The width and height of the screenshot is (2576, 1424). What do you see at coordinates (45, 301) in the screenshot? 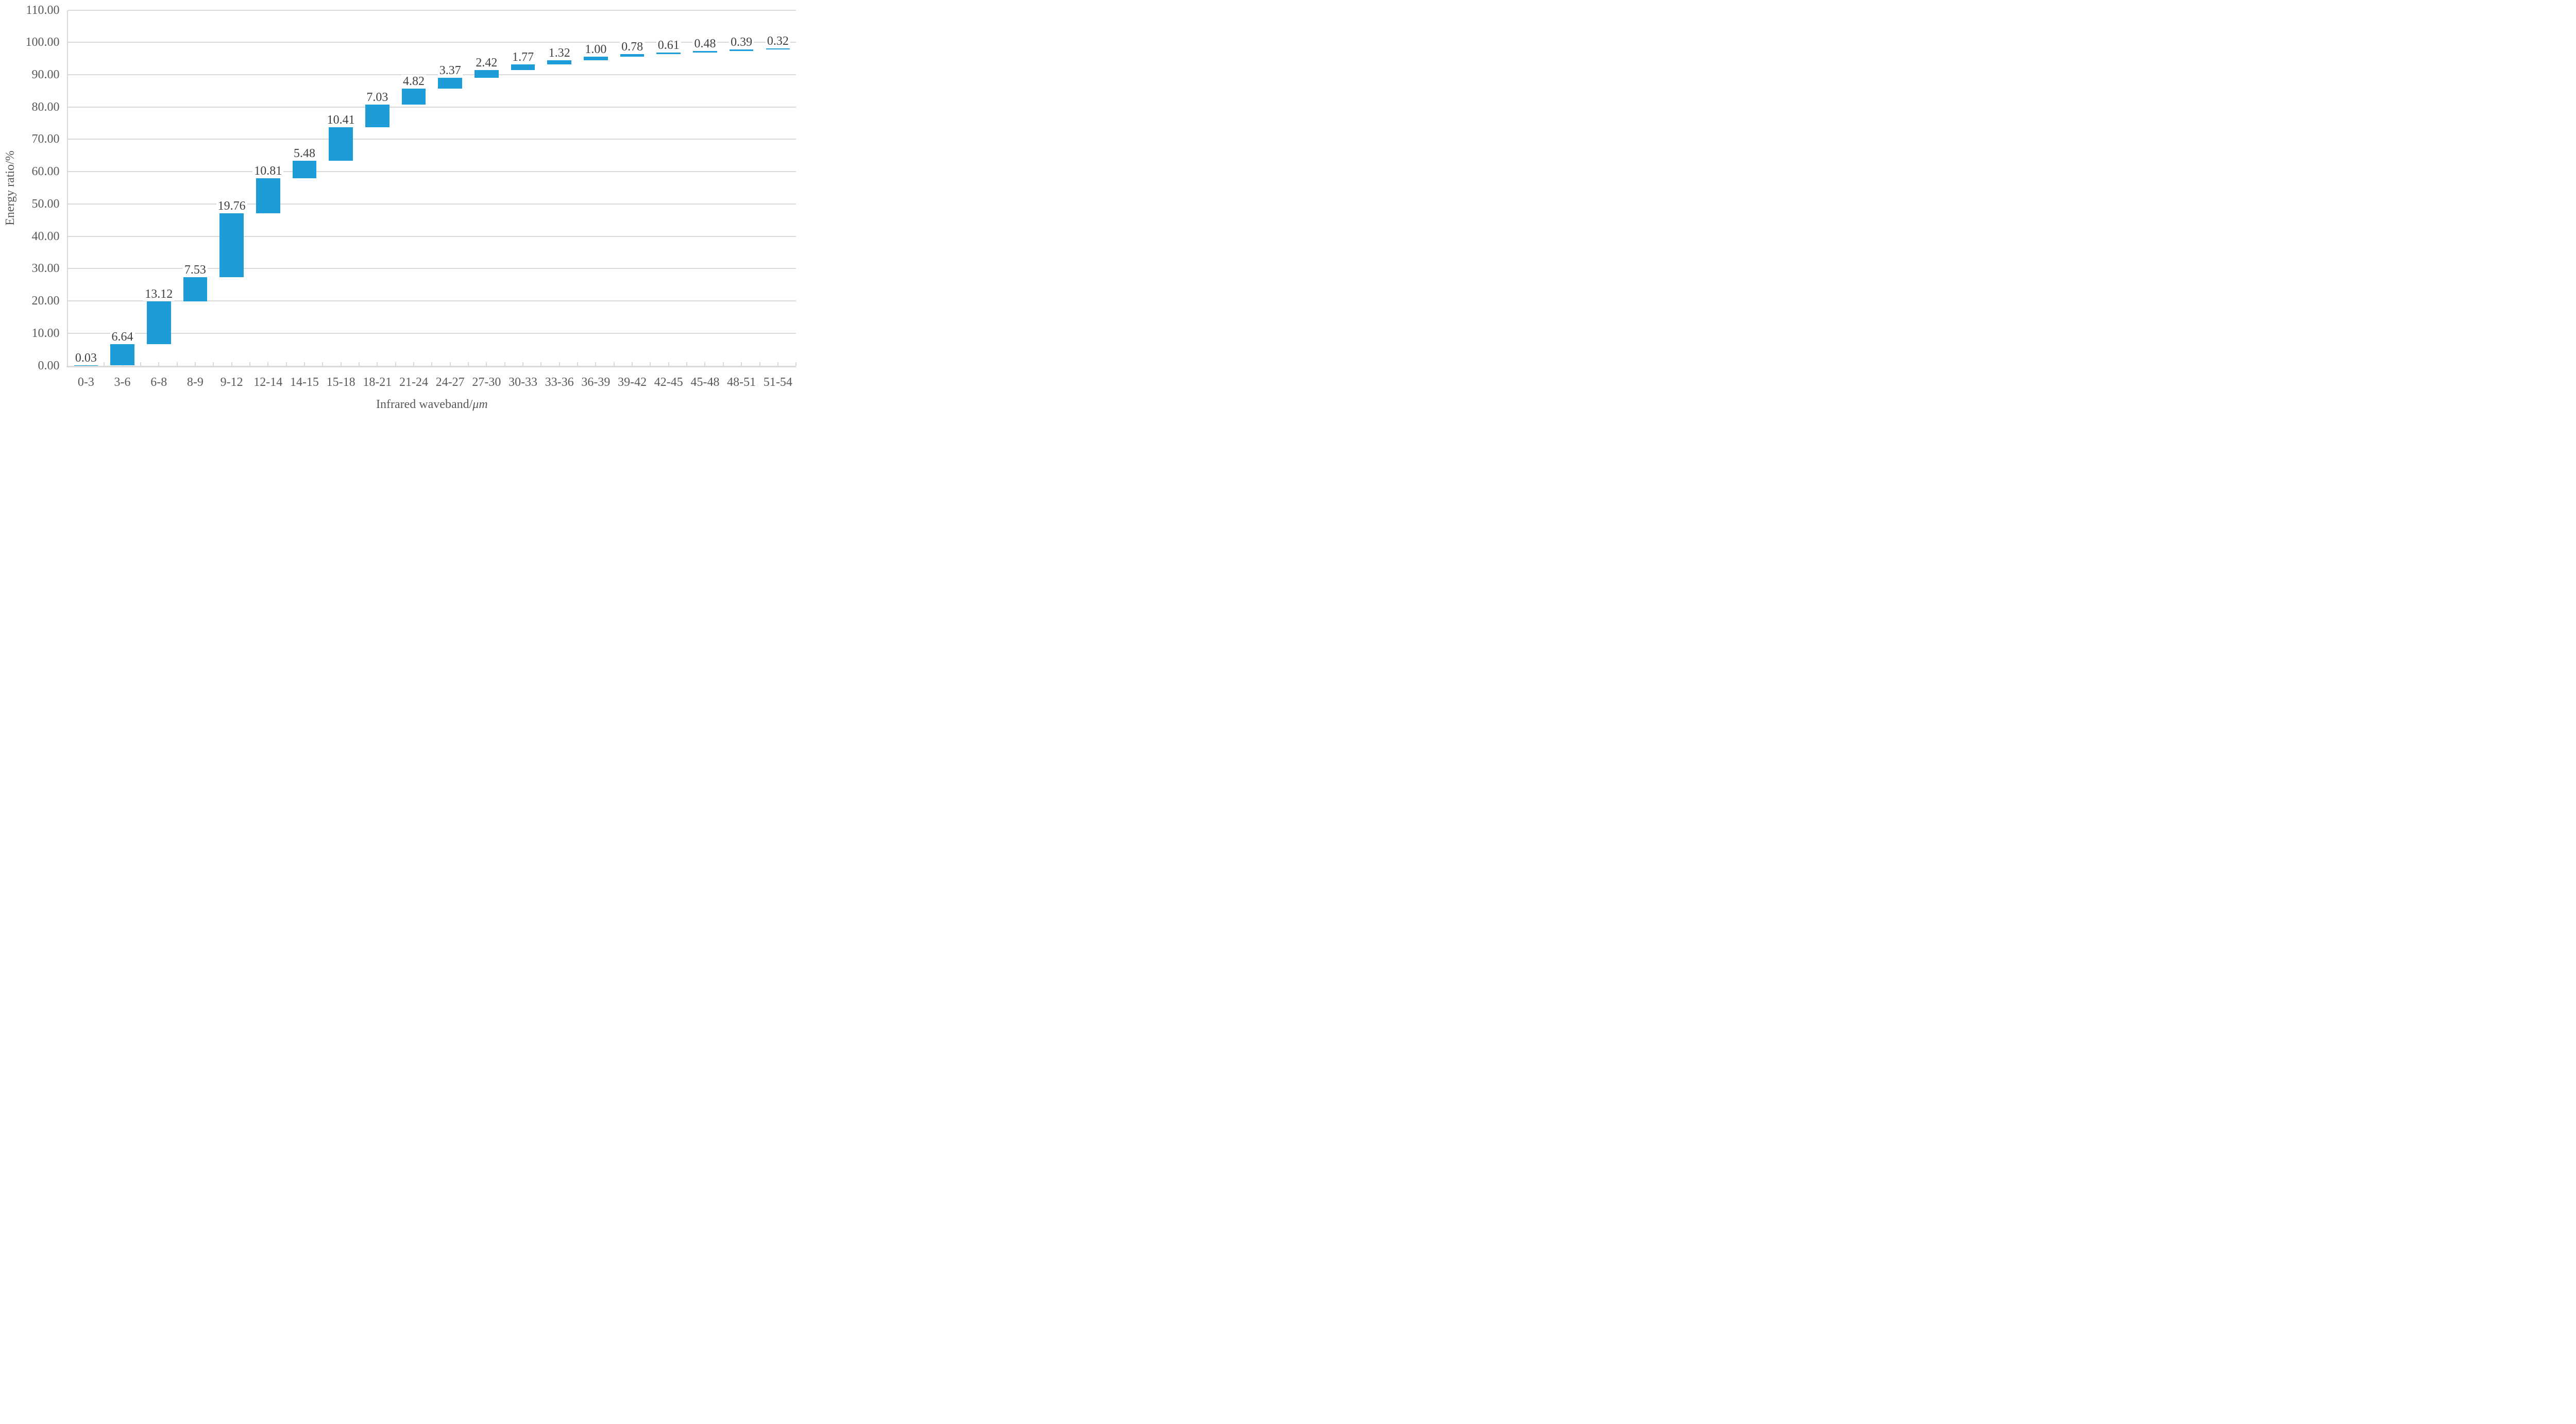
I see `y-tick-label: 20.00` at bounding box center [45, 301].